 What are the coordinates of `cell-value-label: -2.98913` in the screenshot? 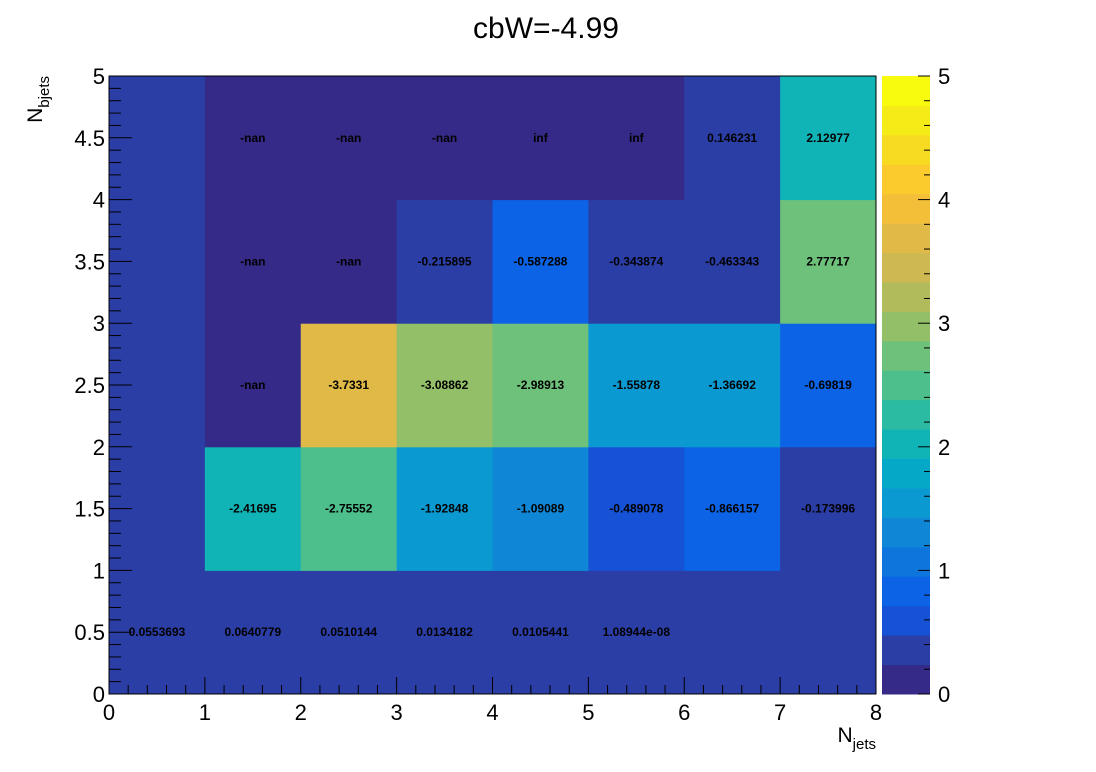 It's located at (541, 385).